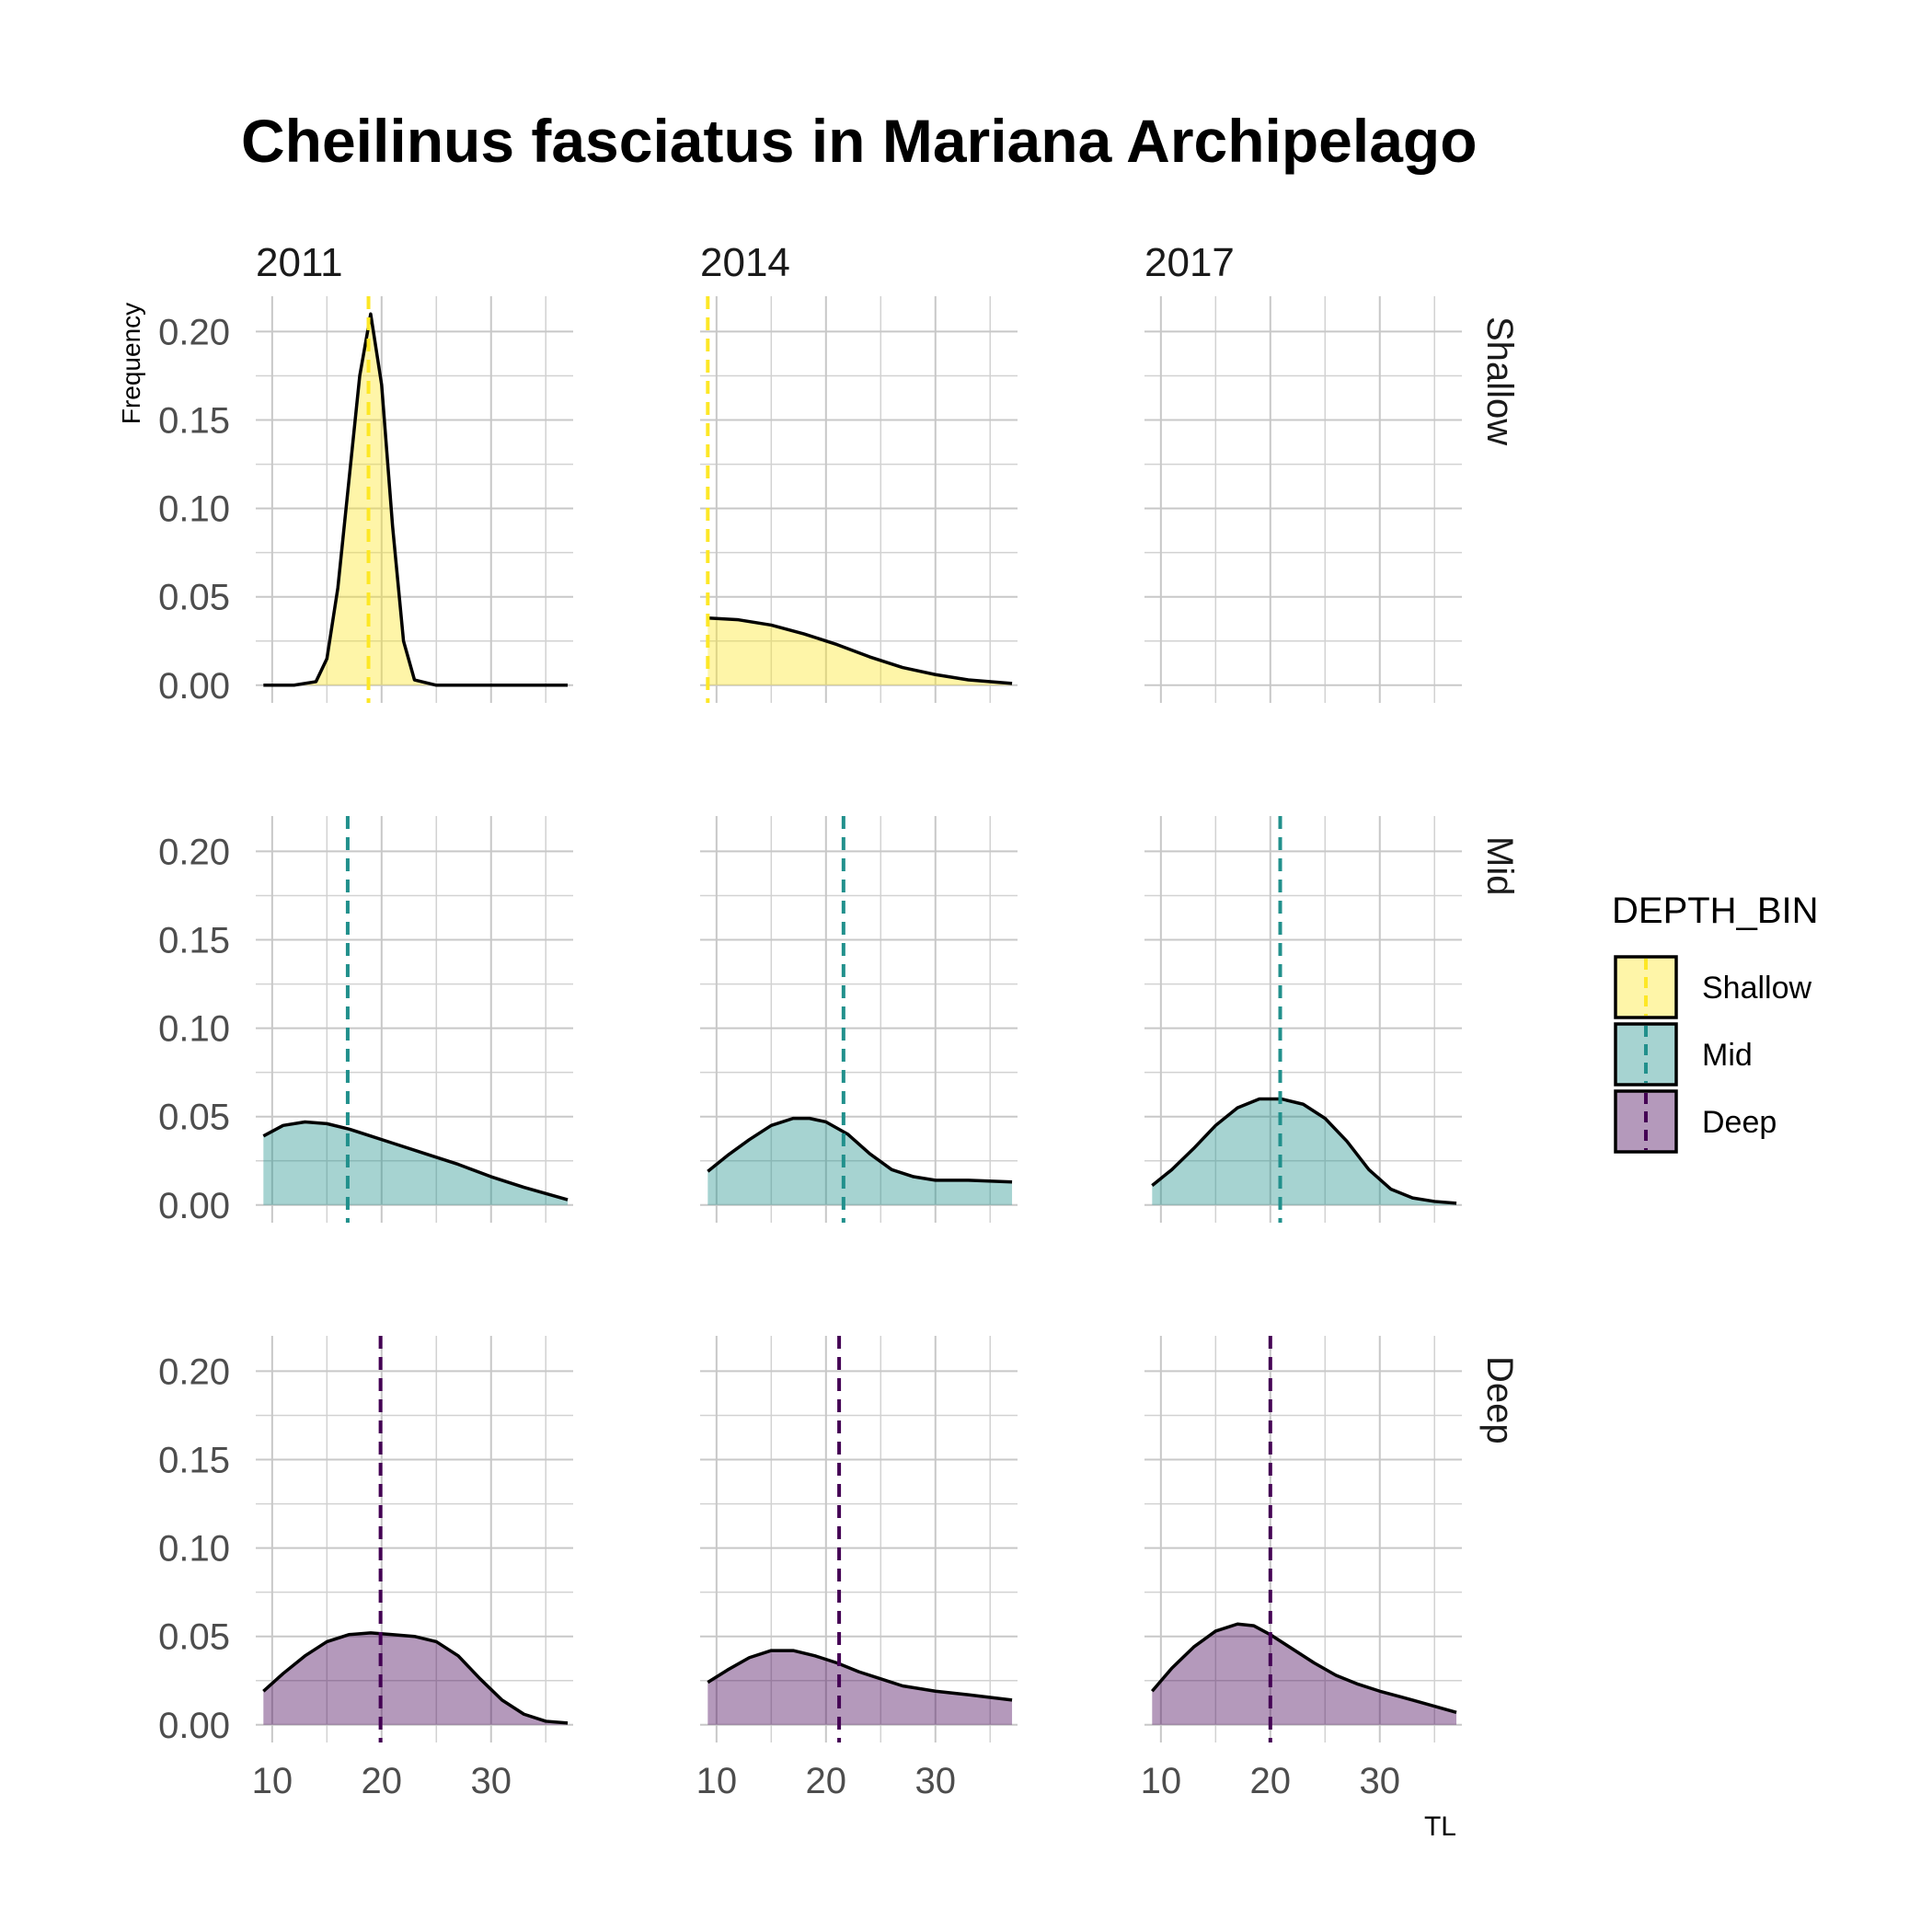  I want to click on panel-shallow-2011: 0.00 0.05 0.10 0.15 0.20, so click(365, 501).